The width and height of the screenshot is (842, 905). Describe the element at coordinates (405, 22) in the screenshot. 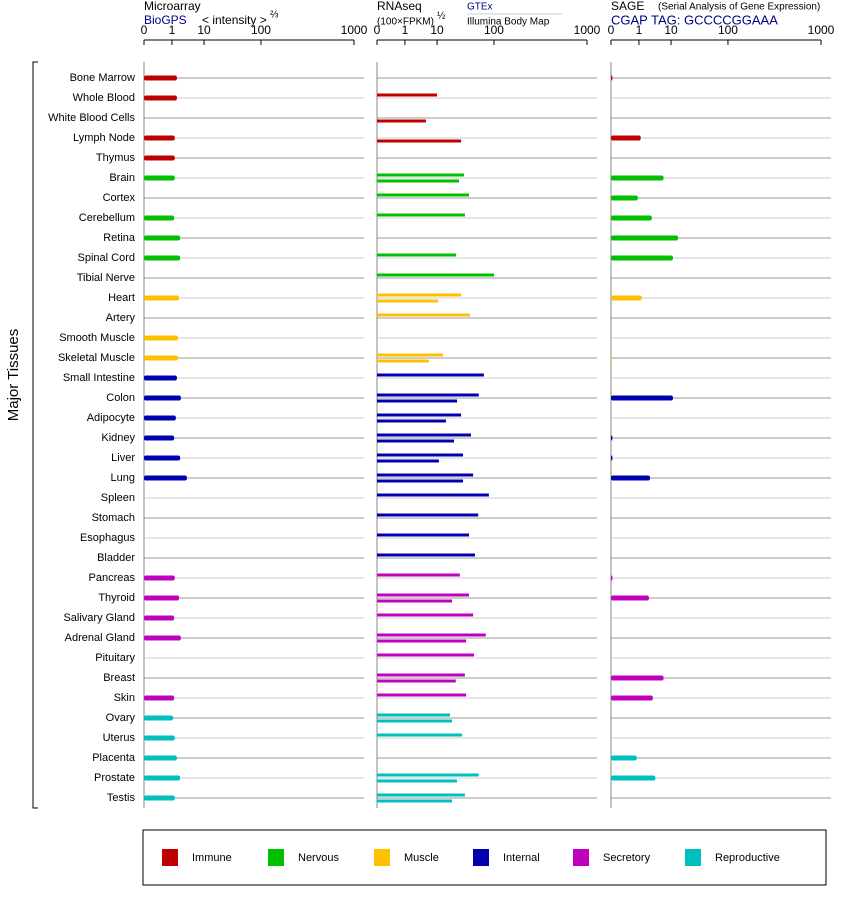

I see `axis-label: (100×FPKM)` at that location.